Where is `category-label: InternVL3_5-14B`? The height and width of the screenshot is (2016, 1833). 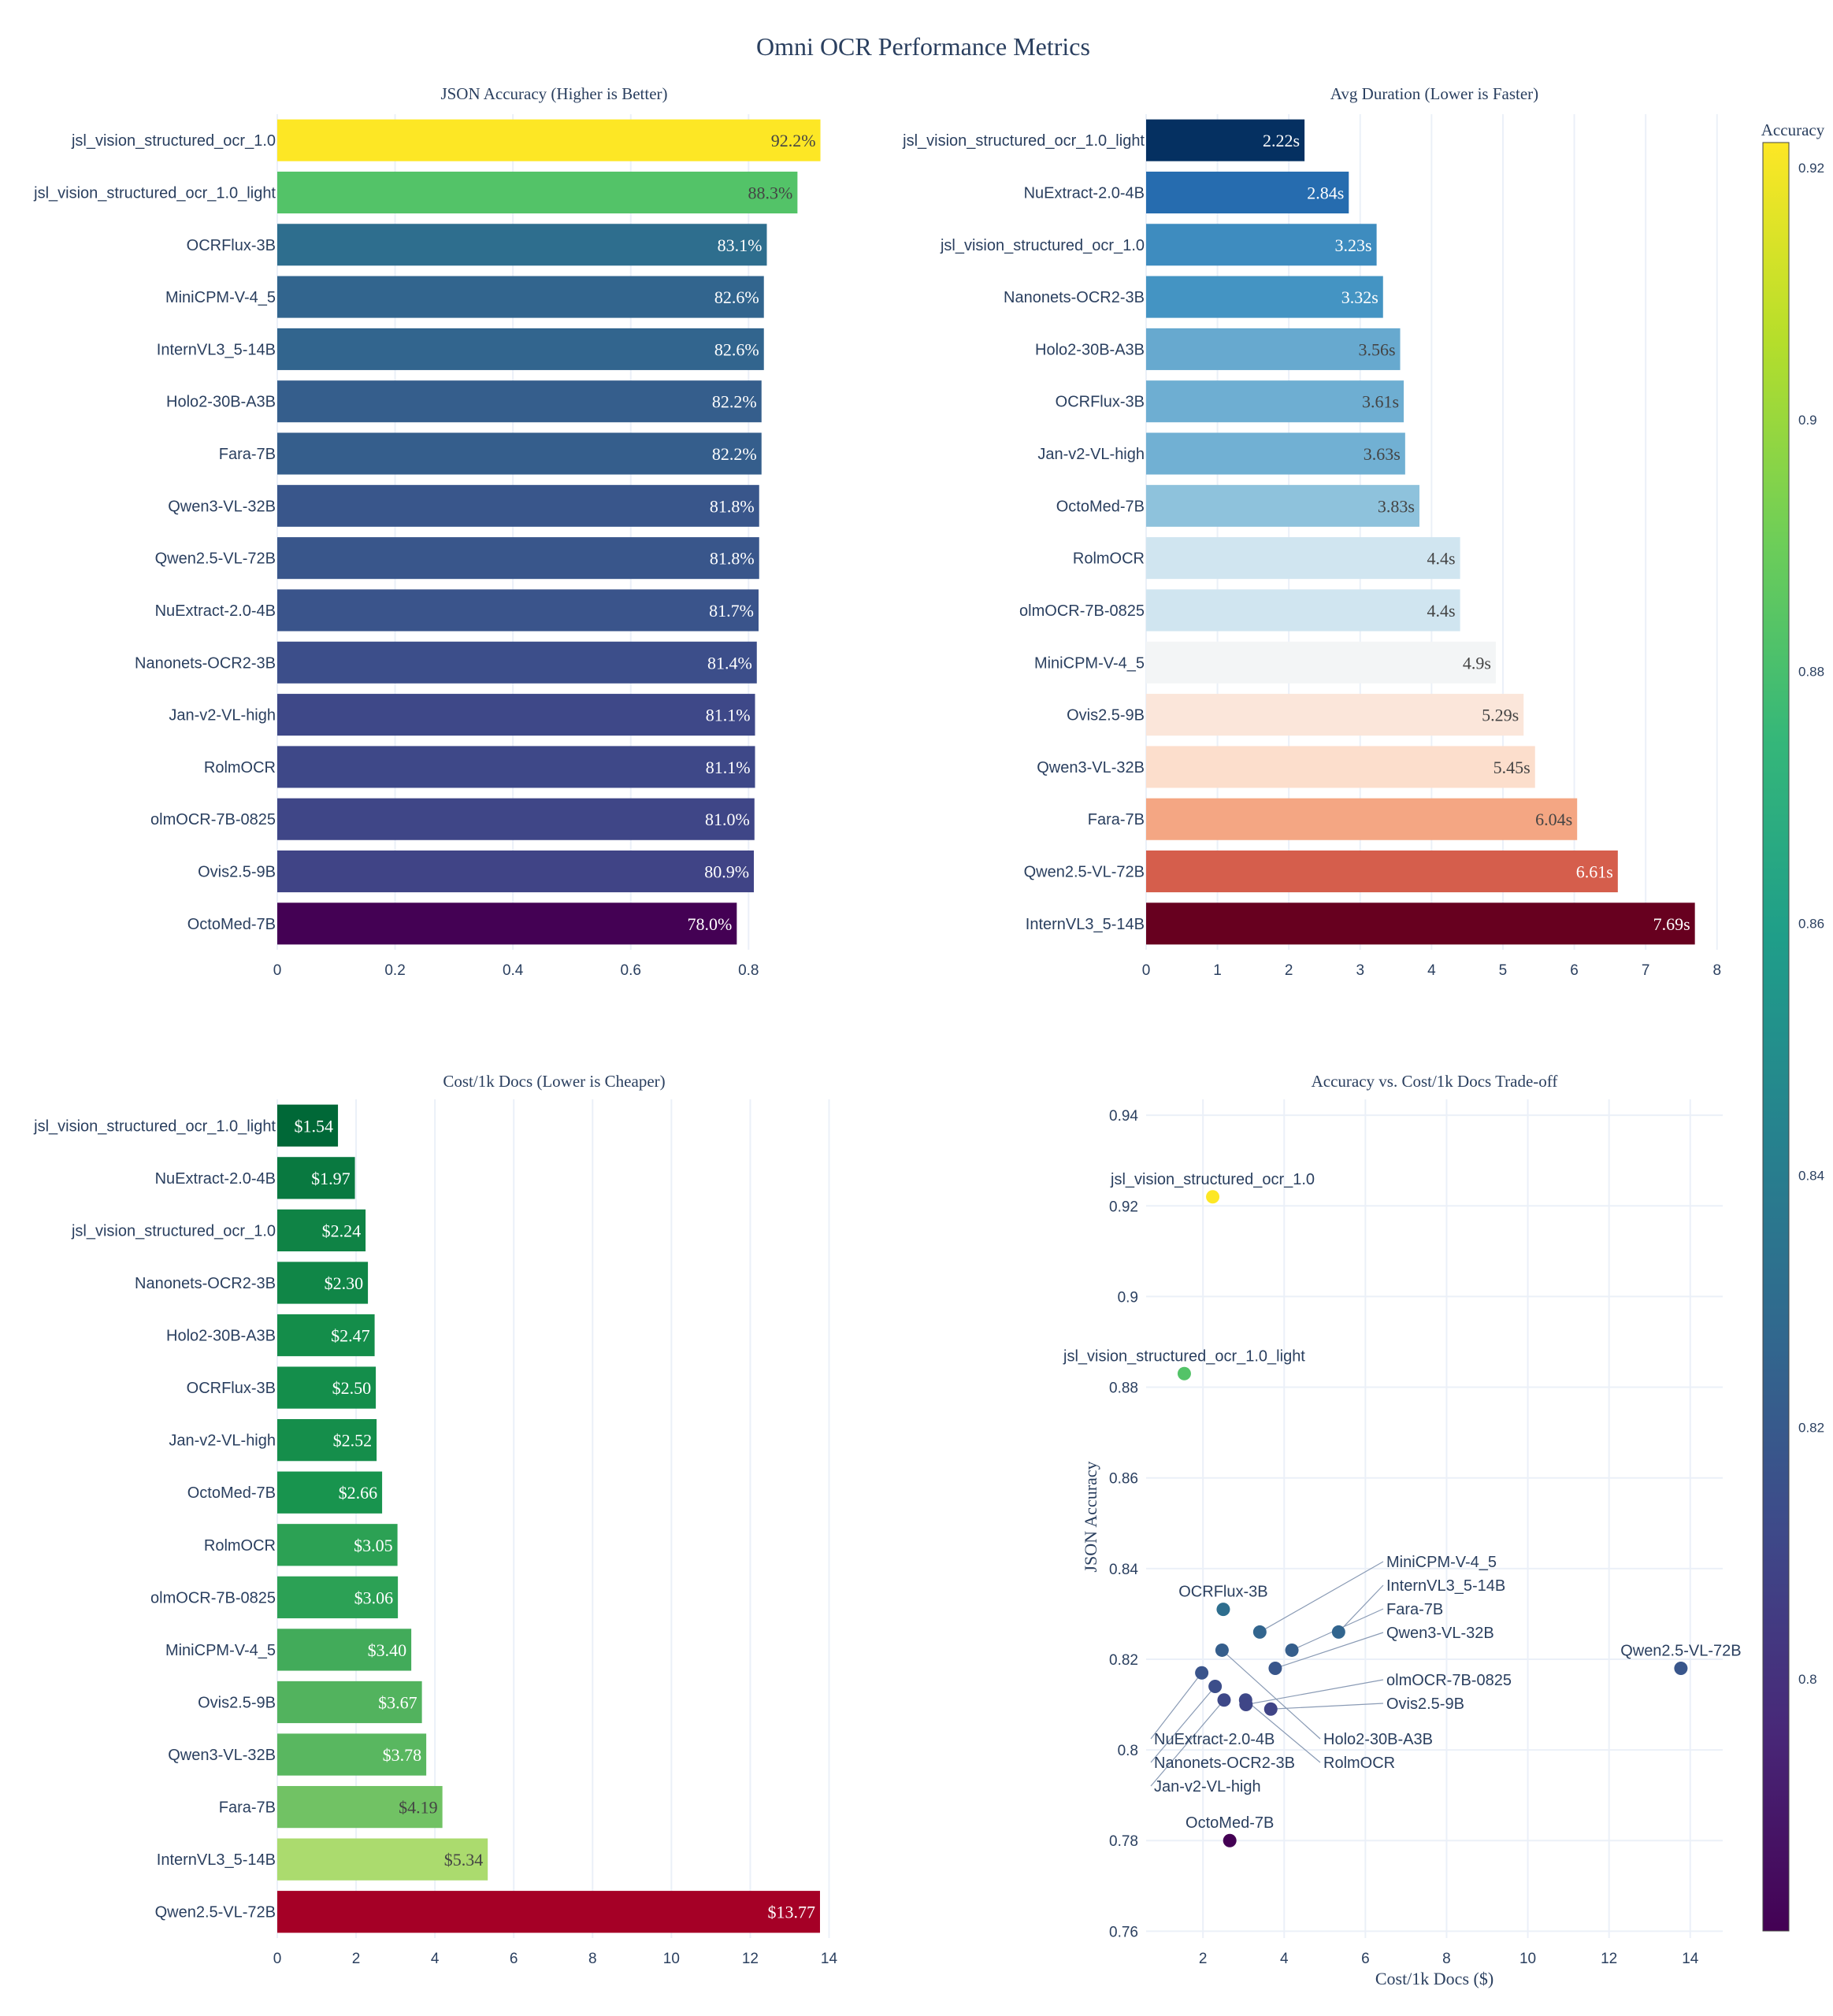 category-label: InternVL3_5-14B is located at coordinates (216, 1860).